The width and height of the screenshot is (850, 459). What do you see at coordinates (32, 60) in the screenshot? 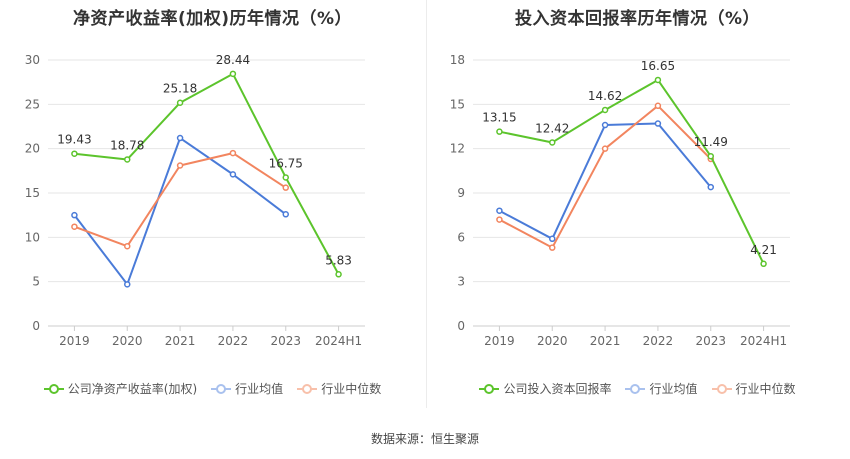
I see `y-tick-label: 30` at bounding box center [32, 60].